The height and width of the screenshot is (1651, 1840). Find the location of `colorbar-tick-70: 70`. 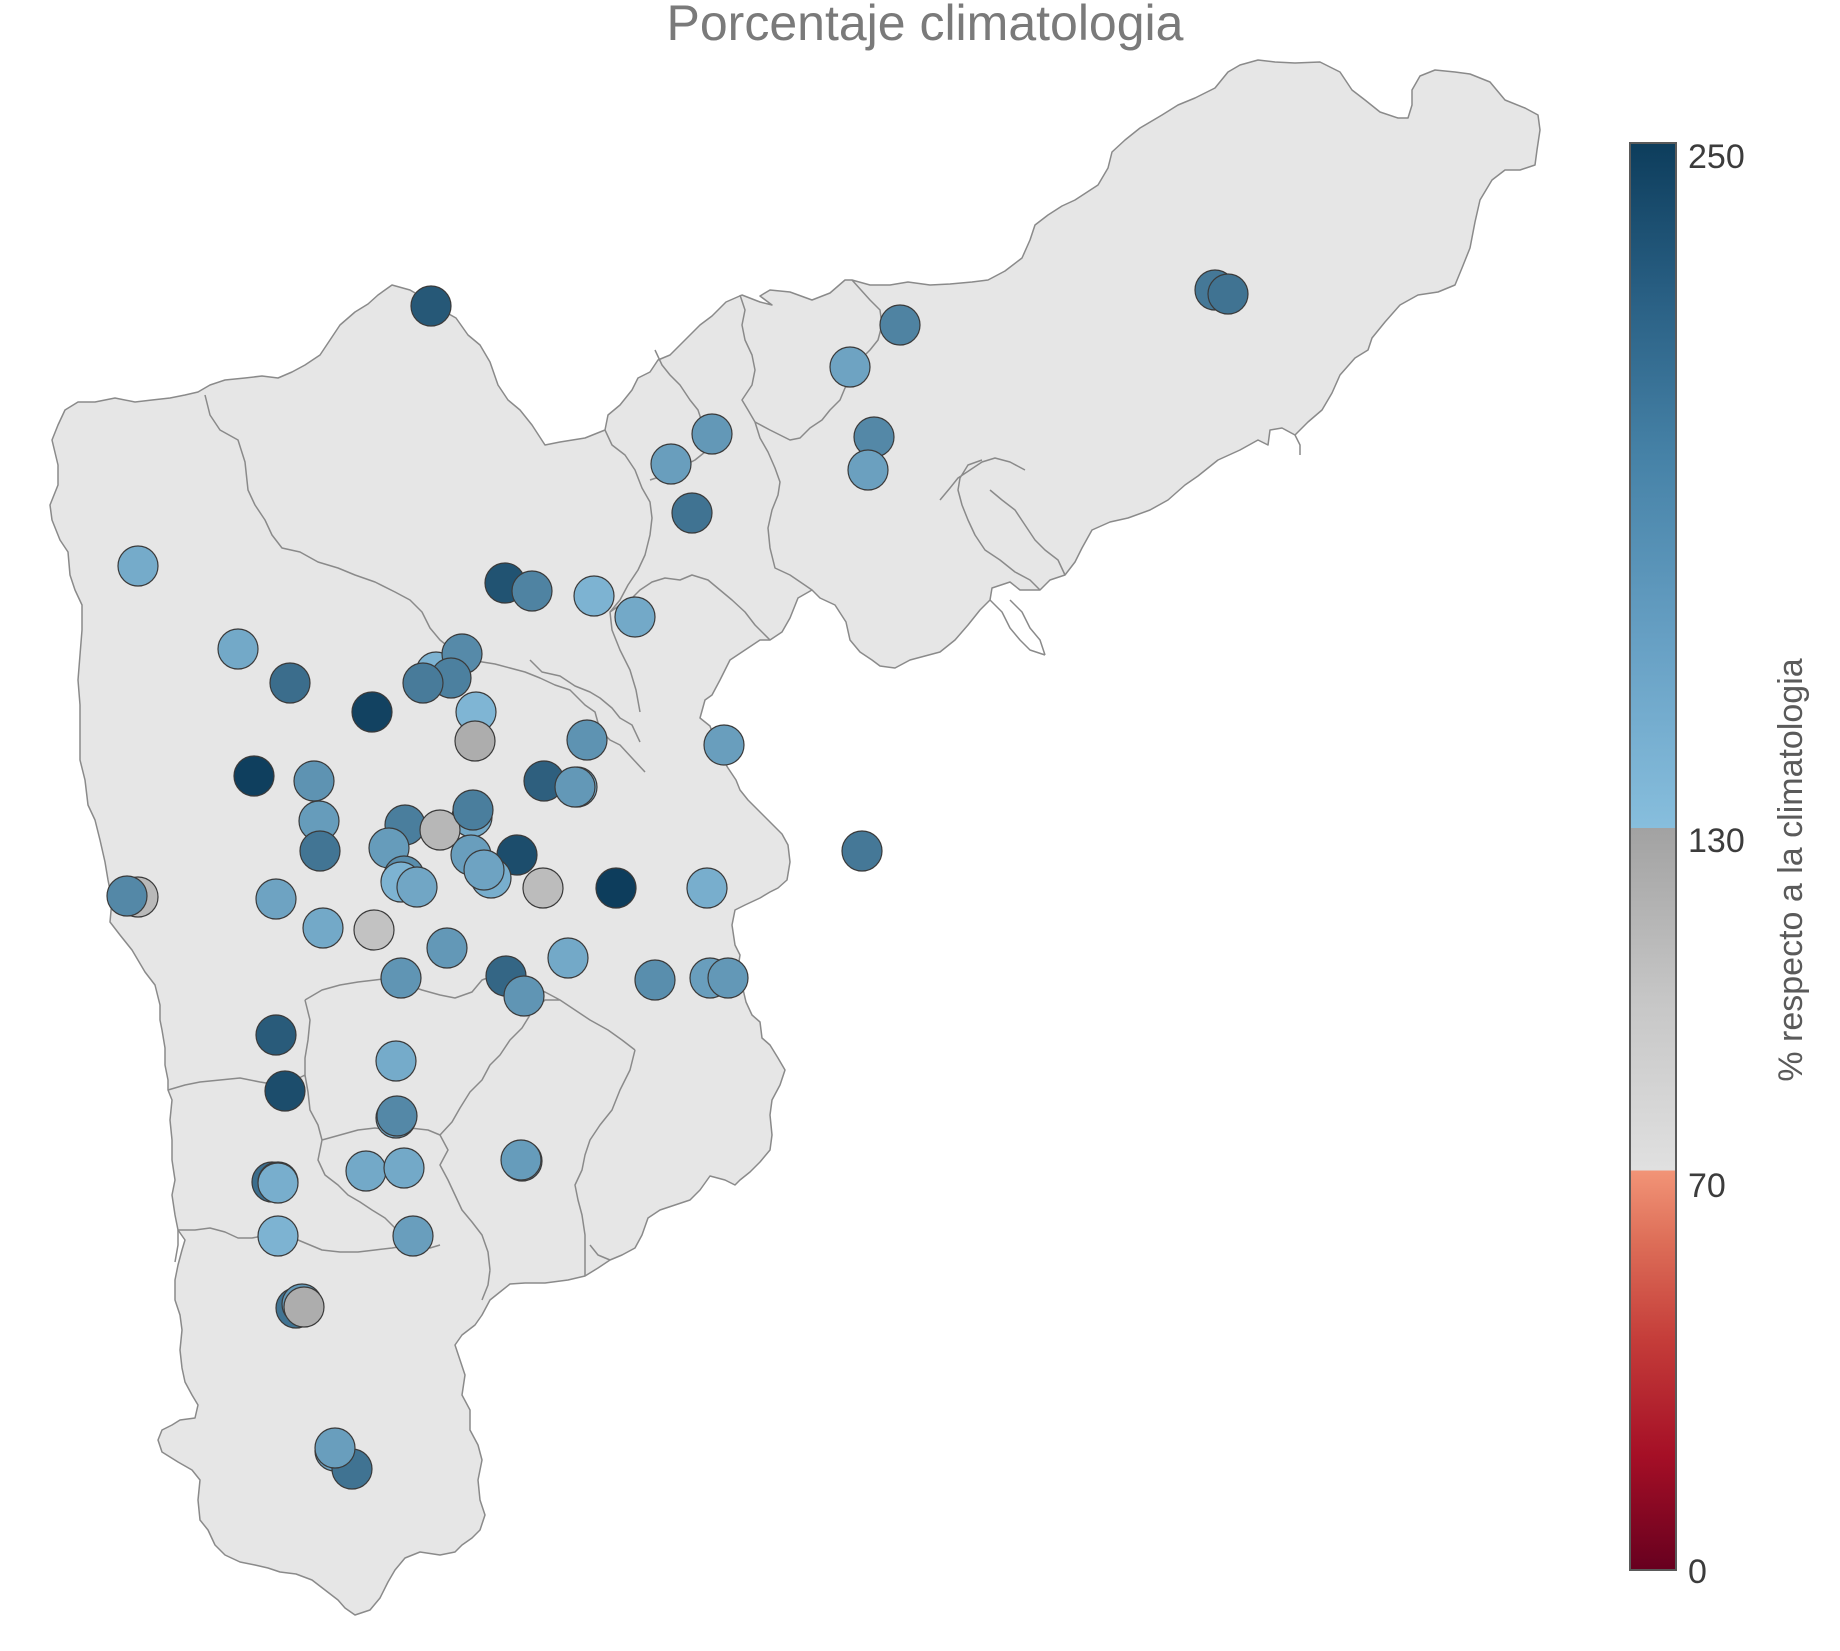

colorbar-tick-70: 70 is located at coordinates (1707, 1186).